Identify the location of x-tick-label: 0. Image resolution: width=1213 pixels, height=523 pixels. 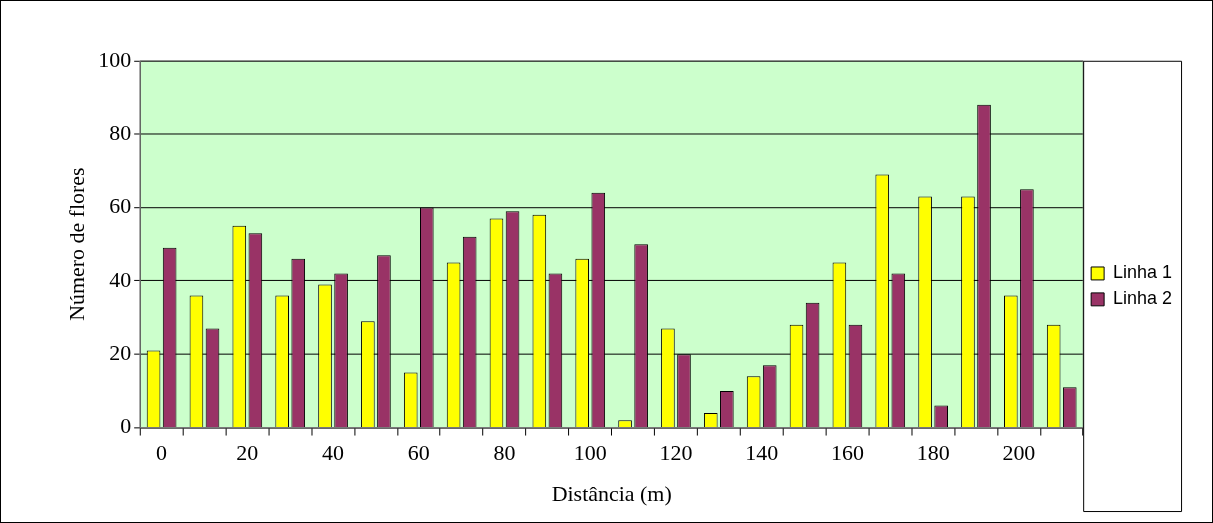
(162, 453).